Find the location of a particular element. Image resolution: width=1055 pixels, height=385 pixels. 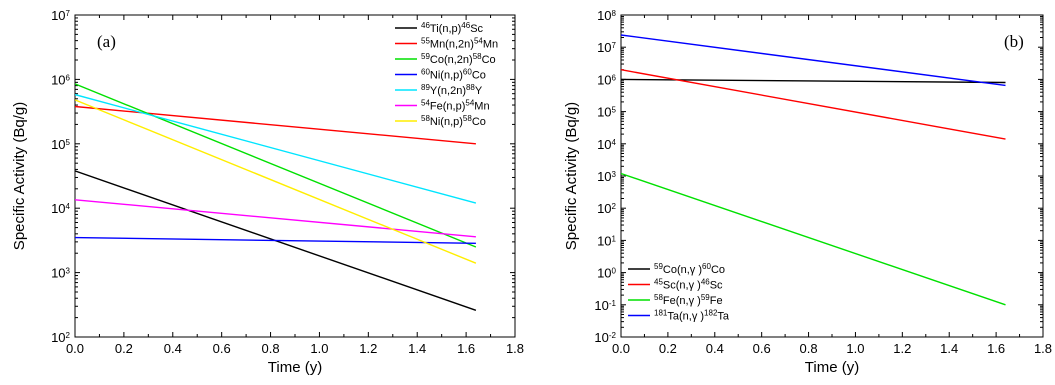

legend-label: 58Fe(n,γ )59Fe is located at coordinates (688, 300).